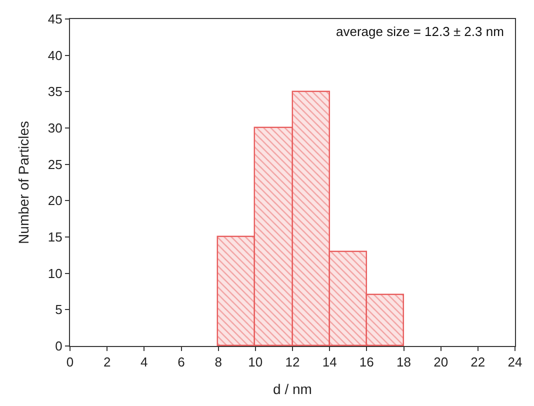 The image size is (534, 406). Describe the element at coordinates (420, 31) in the screenshot. I see `annotation: average size = 12.3 ± 2.3 nm` at that location.